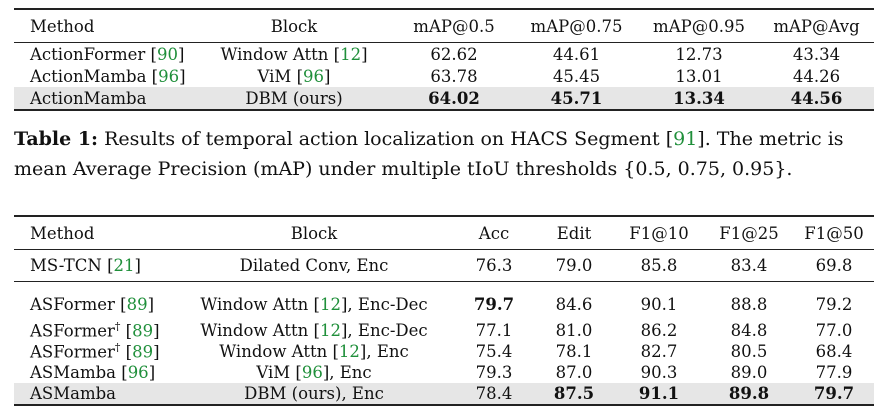 The image size is (882, 406). What do you see at coordinates (494, 330) in the screenshot?
I see `value-cell: 77.1` at bounding box center [494, 330].